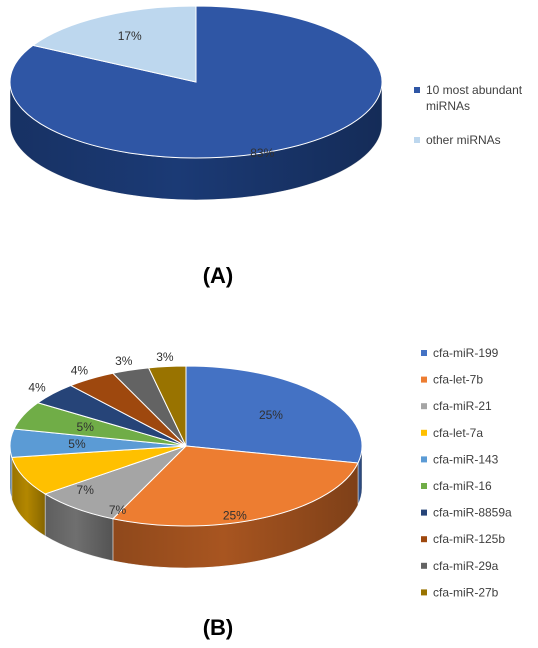 This screenshot has height=648, width=538. What do you see at coordinates (463, 140) in the screenshot?
I see `chart-a-legend-label-1: other miRNAs` at bounding box center [463, 140].